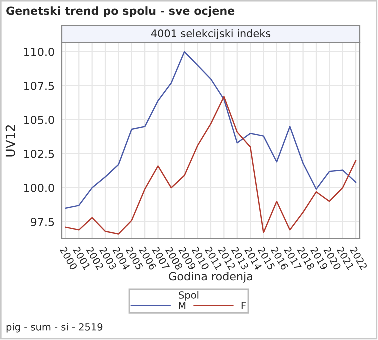  Describe the element at coordinates (39, 154) in the screenshot. I see `y-tick-label: 102.5` at that location.